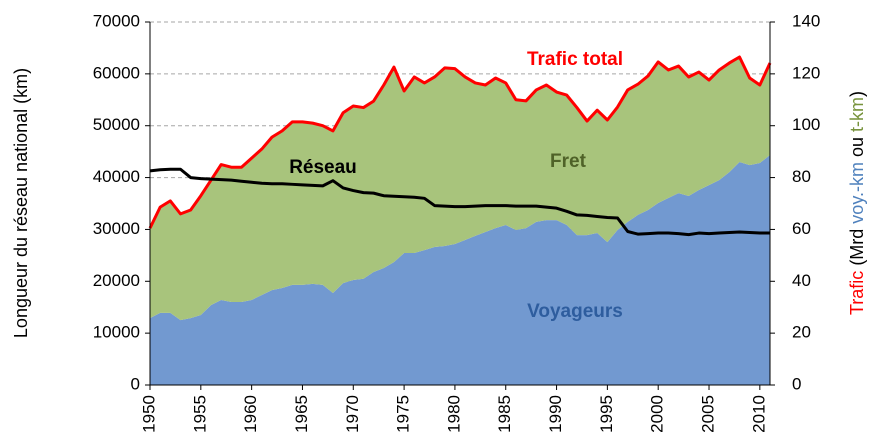 The image size is (875, 445). What do you see at coordinates (801, 280) in the screenshot?
I see `y2-tick-label: 40` at bounding box center [801, 280].